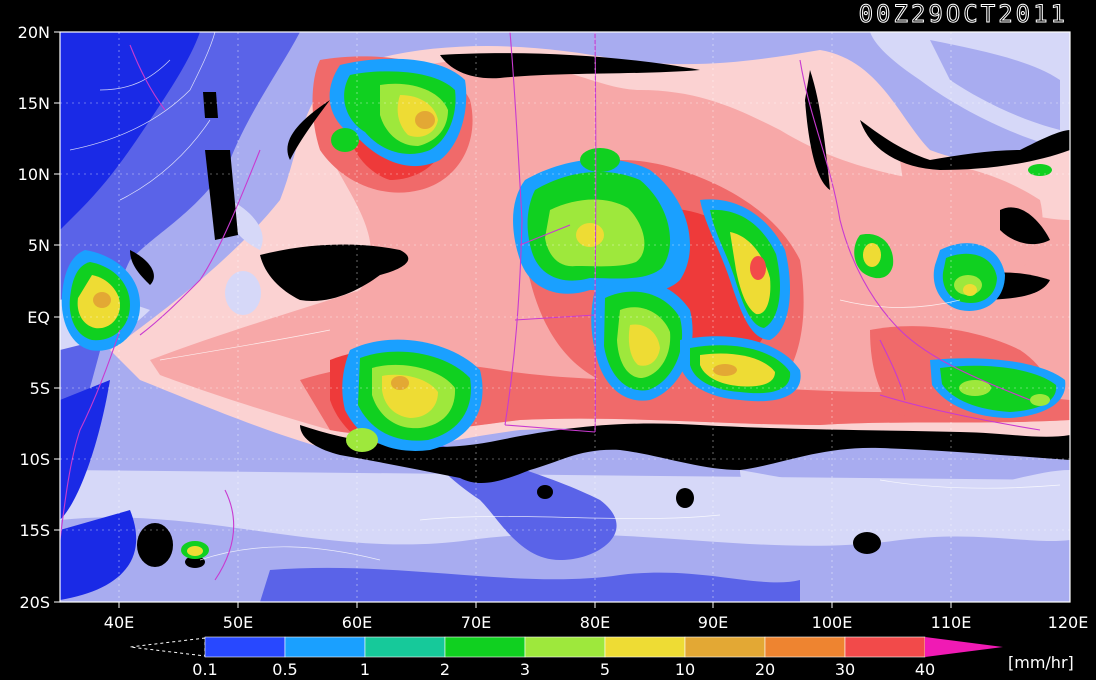 Image resolution: width=1096 pixels, height=680 pixels. What do you see at coordinates (1068, 622) in the screenshot?
I see `lon-label: 120E` at bounding box center [1068, 622].